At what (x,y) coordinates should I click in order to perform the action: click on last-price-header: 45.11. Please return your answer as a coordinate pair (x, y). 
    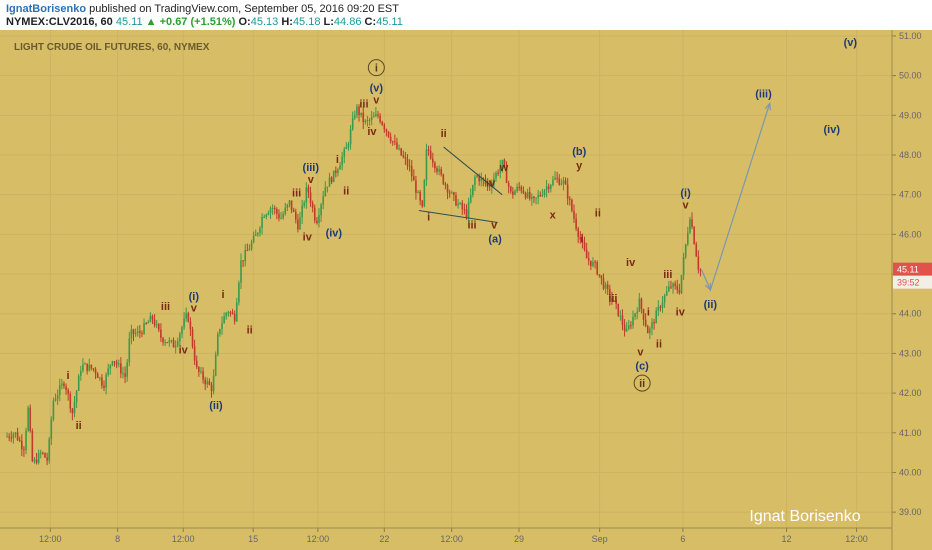
    Looking at the image, I should click on (129, 22).